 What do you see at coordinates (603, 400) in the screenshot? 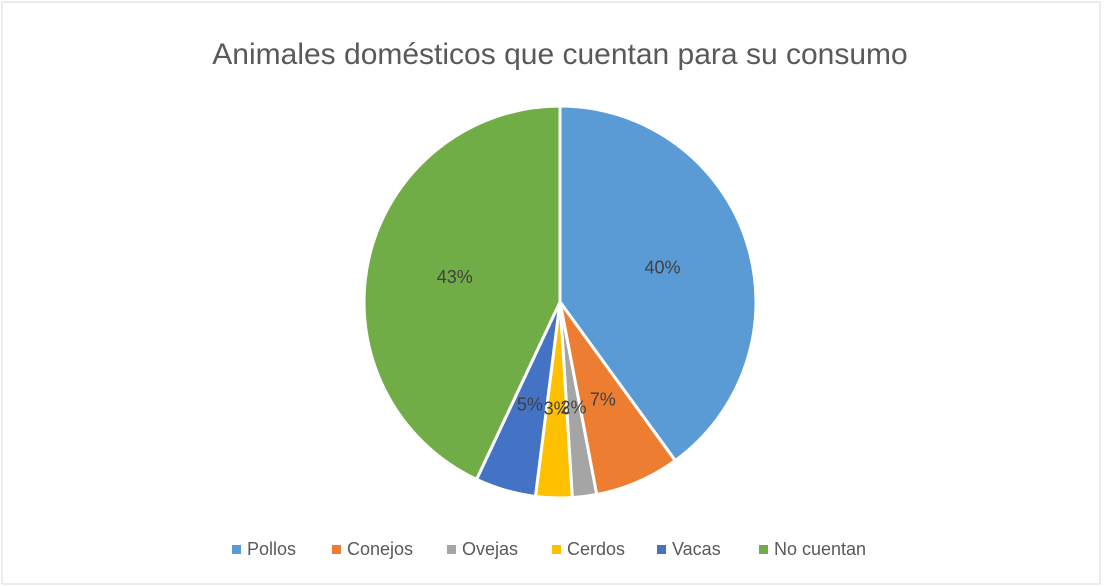
I see `data-label: 7%` at bounding box center [603, 400].